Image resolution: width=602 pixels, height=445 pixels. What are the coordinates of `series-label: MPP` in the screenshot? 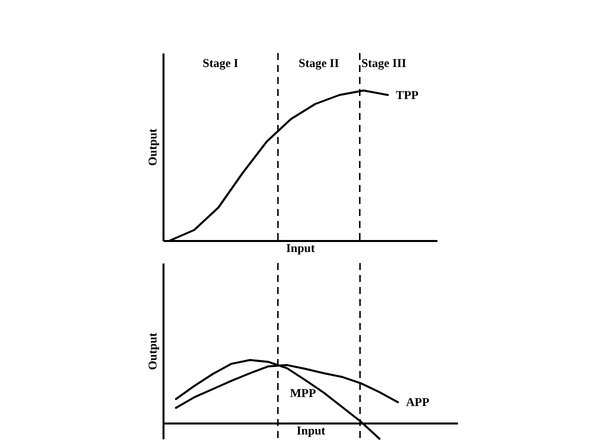 It's located at (303, 393).